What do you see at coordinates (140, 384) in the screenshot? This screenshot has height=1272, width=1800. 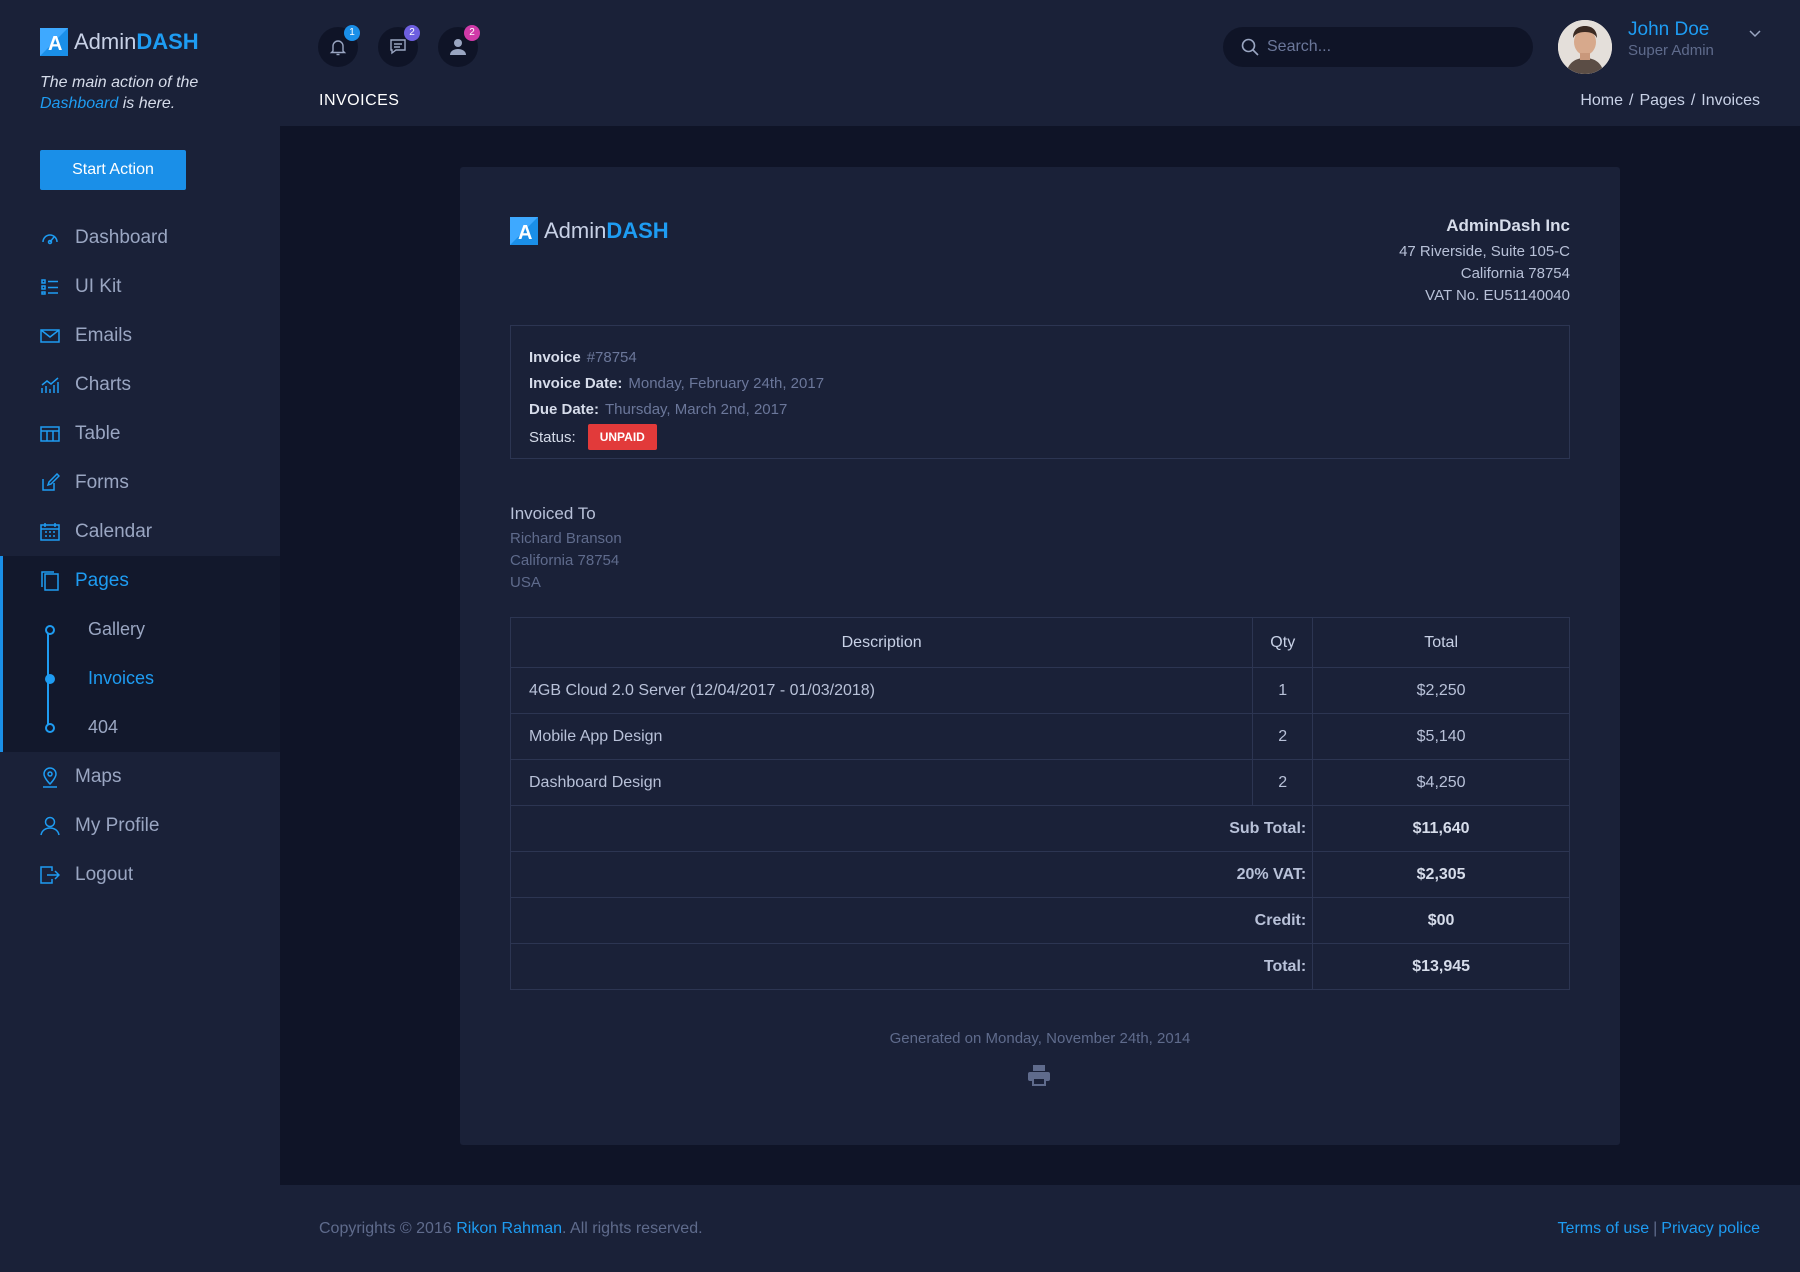 I see `sidebar-item-charts: Charts` at bounding box center [140, 384].